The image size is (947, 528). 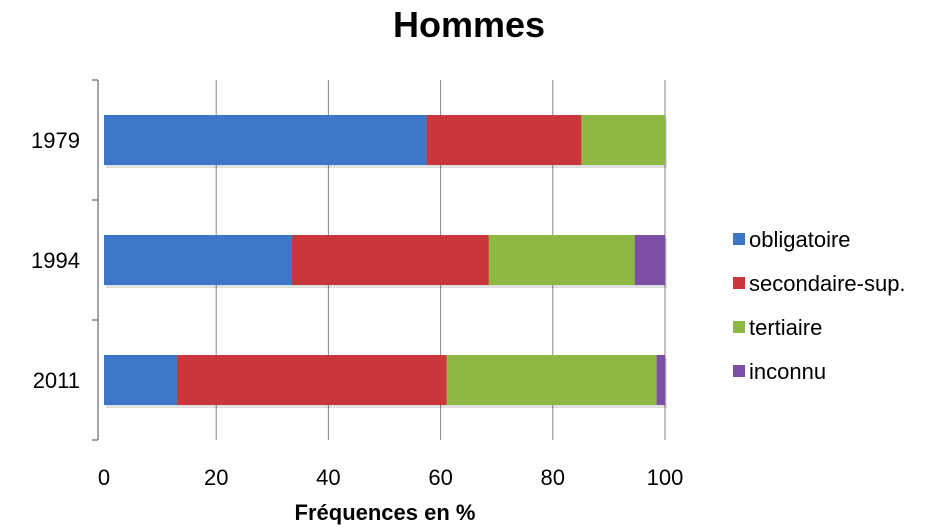 What do you see at coordinates (469, 24) in the screenshot?
I see `chart-title: Hommes` at bounding box center [469, 24].